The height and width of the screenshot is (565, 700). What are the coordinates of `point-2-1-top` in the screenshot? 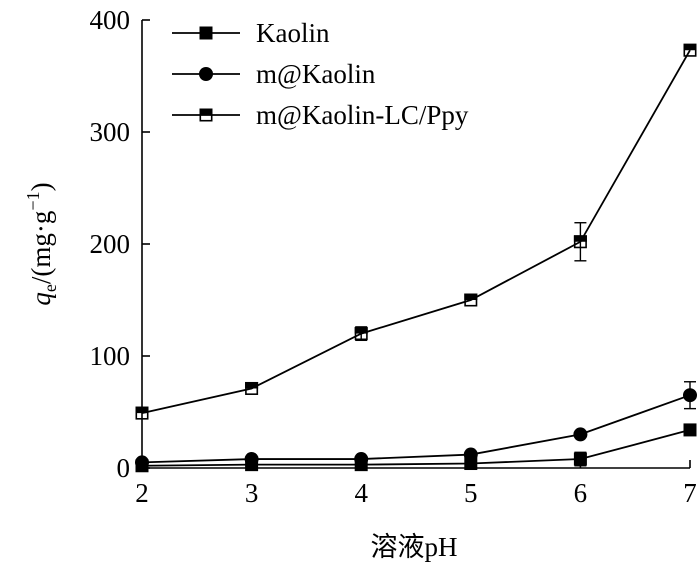 It's located at (252, 385).